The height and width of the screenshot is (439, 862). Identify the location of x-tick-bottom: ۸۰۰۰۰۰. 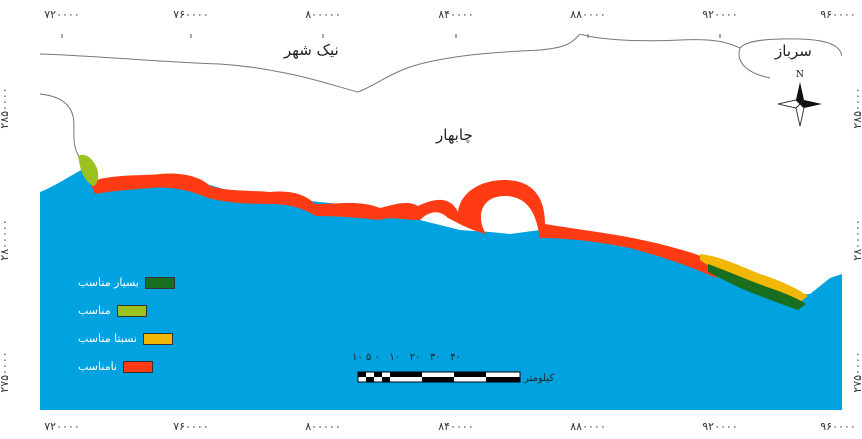
(323, 426).